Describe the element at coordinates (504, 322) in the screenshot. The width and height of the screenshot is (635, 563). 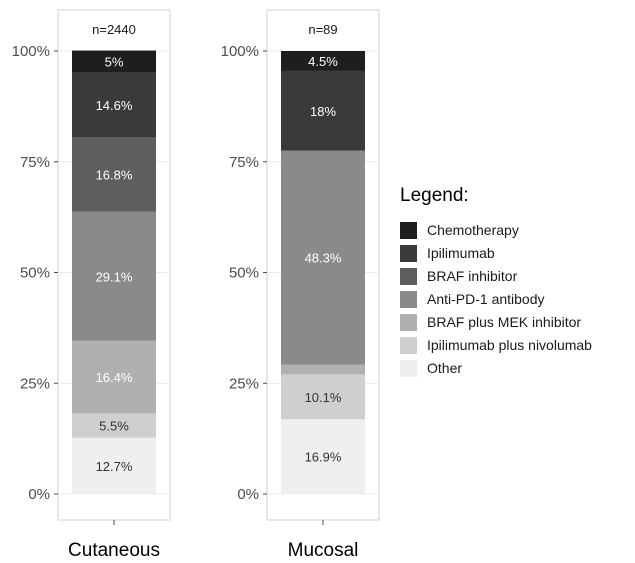
I see `legend-label: BRAF plus MEK inhibitor` at that location.